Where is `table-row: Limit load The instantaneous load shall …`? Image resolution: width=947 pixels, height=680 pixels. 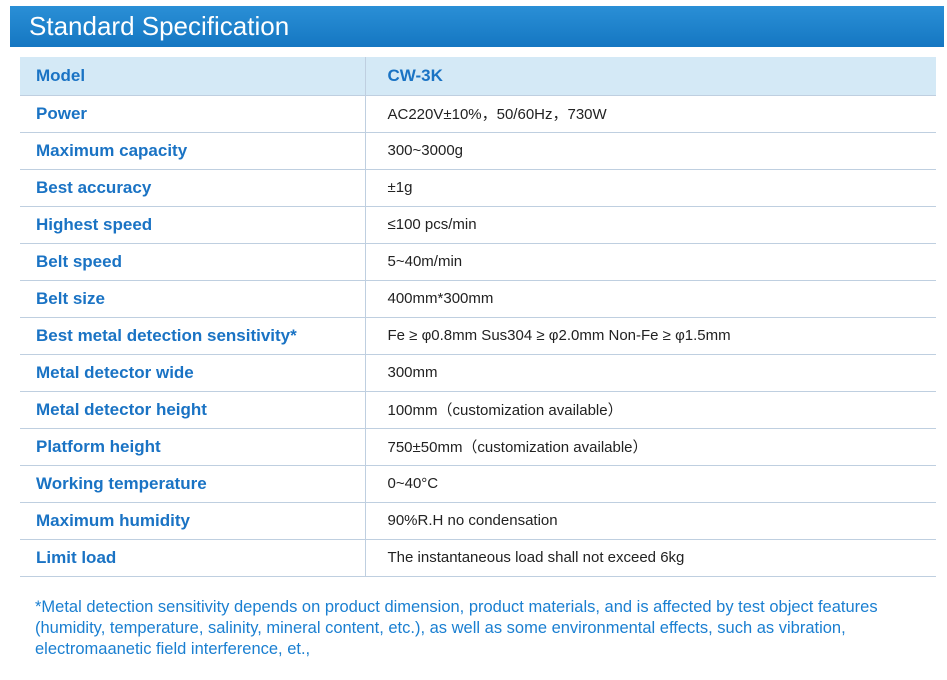
table-row: Limit load The instantaneous load shall … is located at coordinates (478, 558).